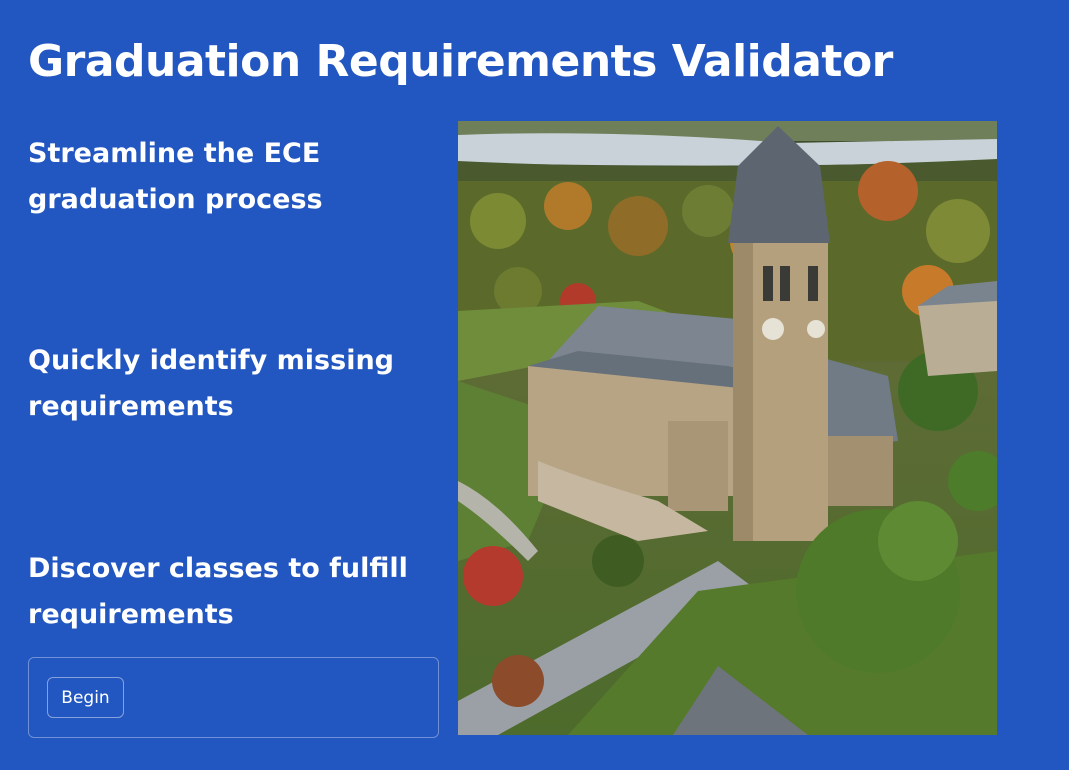 This screenshot has width=1069, height=770. I want to click on page-title: Graduation Requirements Validator, so click(460, 61).